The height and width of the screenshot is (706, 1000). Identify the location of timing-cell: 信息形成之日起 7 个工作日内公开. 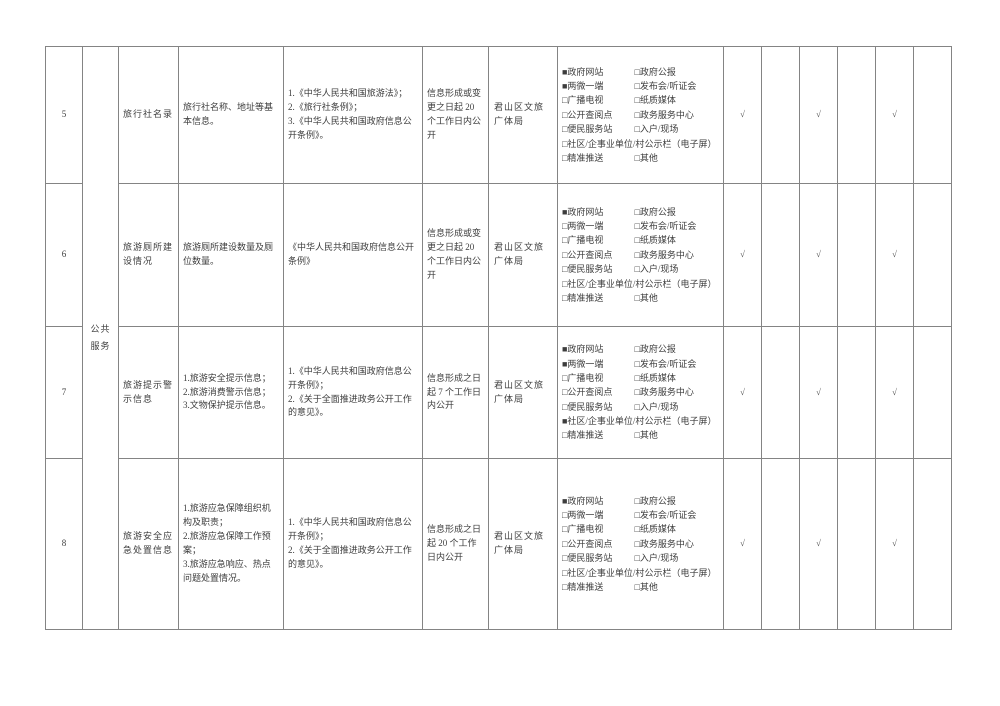
(455, 392).